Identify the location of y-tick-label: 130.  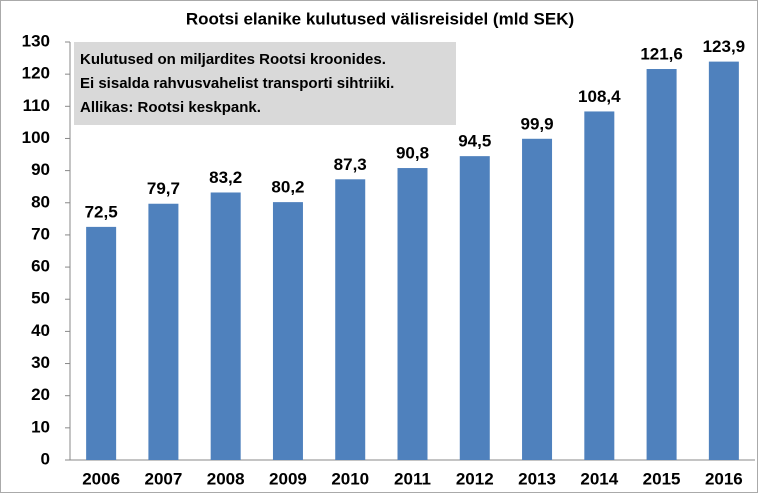
(36, 40).